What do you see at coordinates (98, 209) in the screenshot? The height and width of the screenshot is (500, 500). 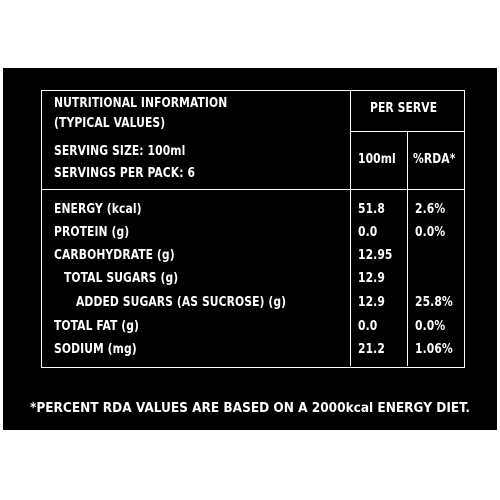 I see `row-label-energy: ENERGY (kcal)` at bounding box center [98, 209].